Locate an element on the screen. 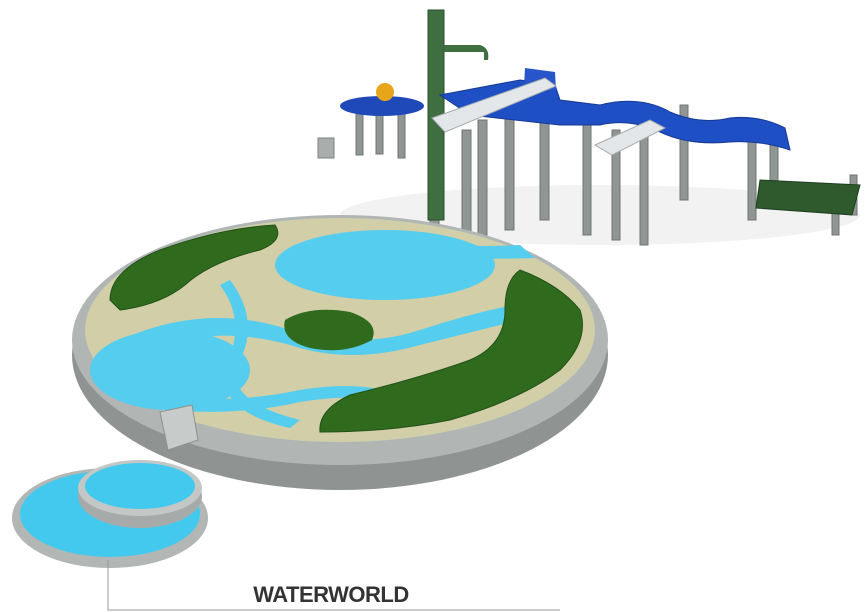 Image resolution: width=865 pixels, height=612 pixels. caption-bracket is located at coordinates (333, 585).